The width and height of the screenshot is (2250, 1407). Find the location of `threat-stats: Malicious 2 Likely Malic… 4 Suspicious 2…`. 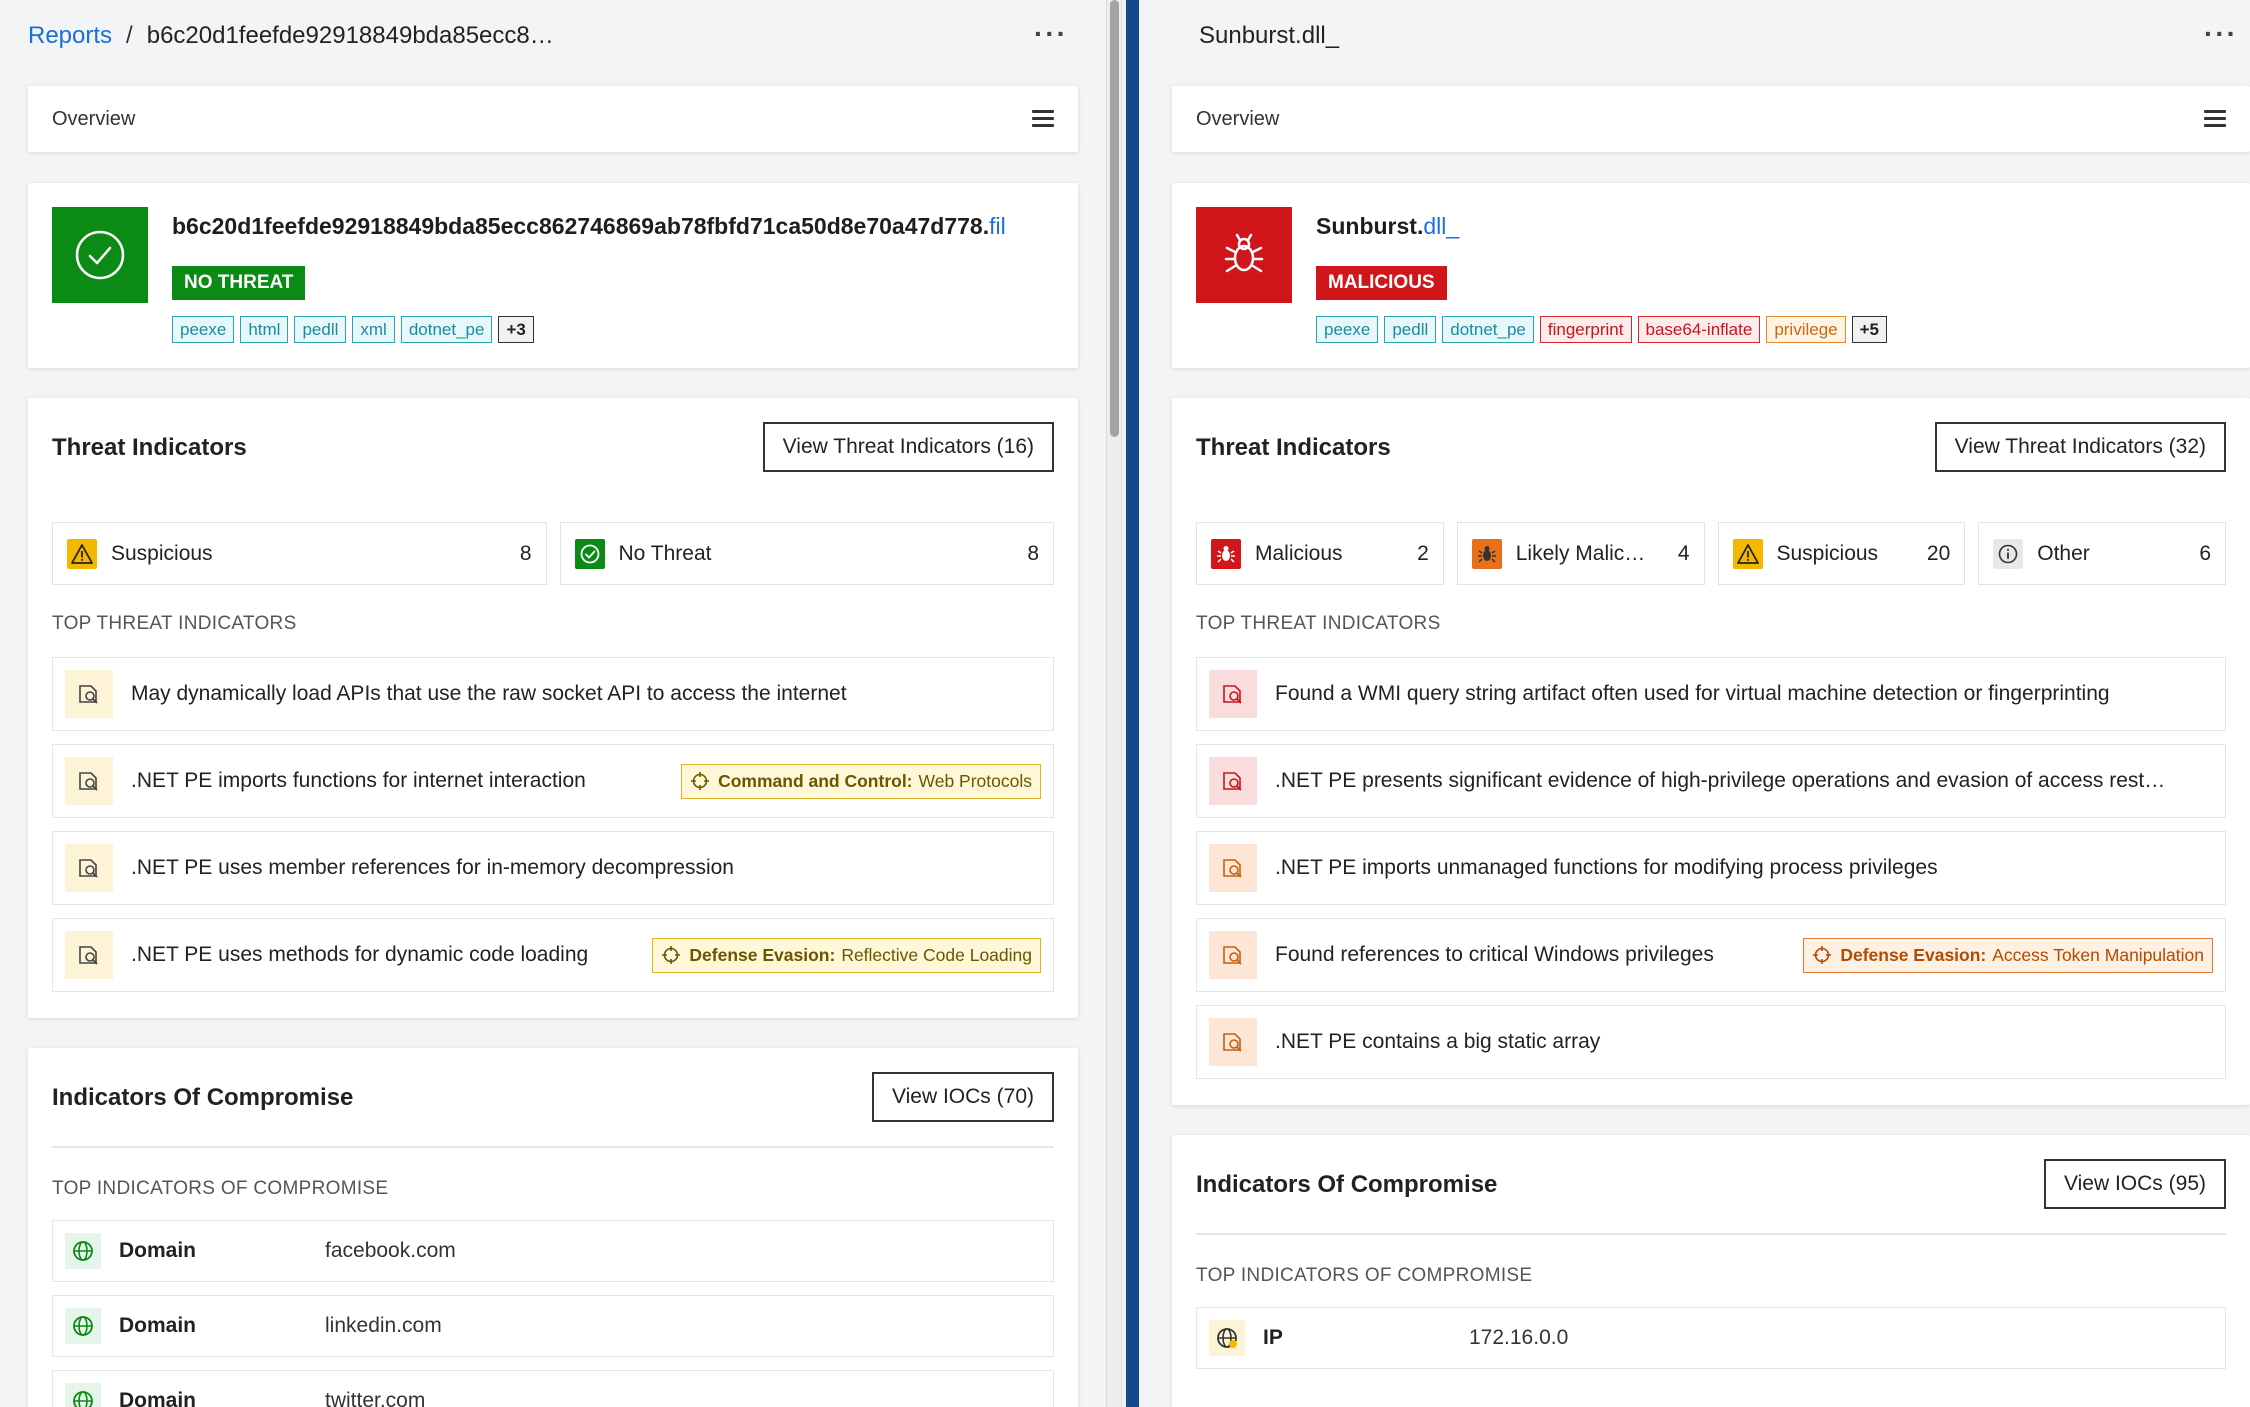

threat-stats: Malicious 2 Likely Malic… 4 Suspicious 2… is located at coordinates (1711, 553).